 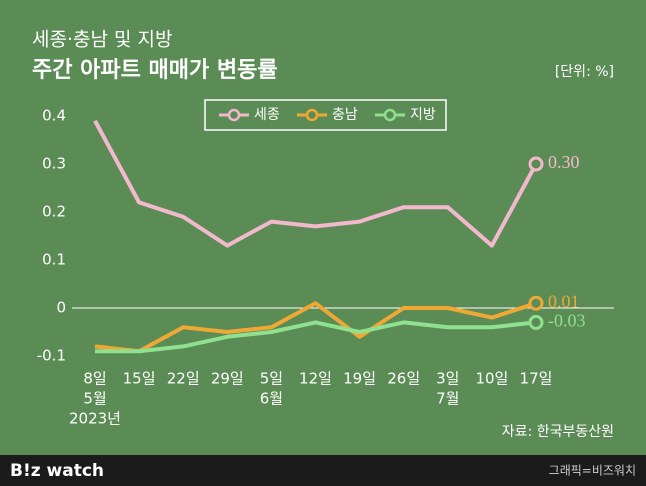 What do you see at coordinates (51, 356) in the screenshot?
I see `y-tick-label: -0.1` at bounding box center [51, 356].